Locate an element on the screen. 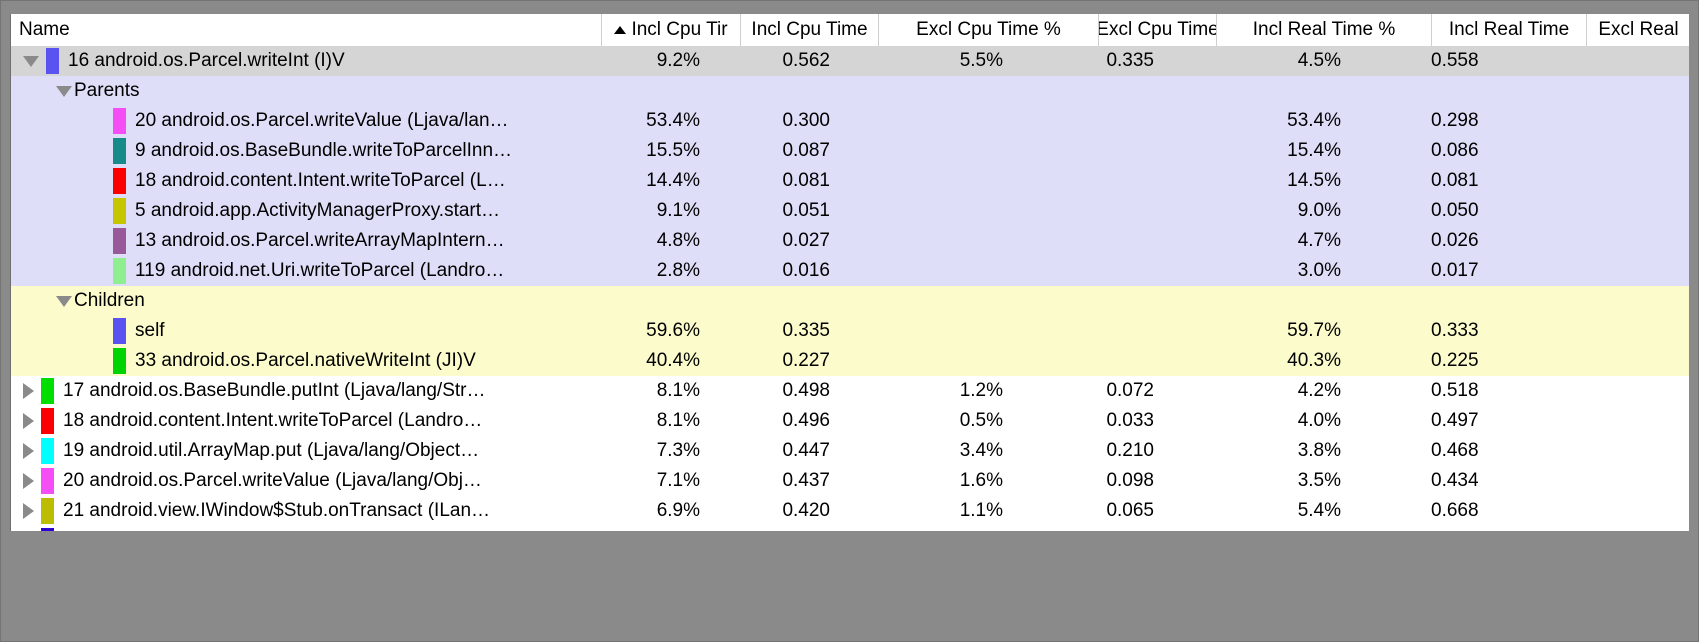 This screenshot has width=1699, height=642. column-header-name: Name is located at coordinates (306, 30).